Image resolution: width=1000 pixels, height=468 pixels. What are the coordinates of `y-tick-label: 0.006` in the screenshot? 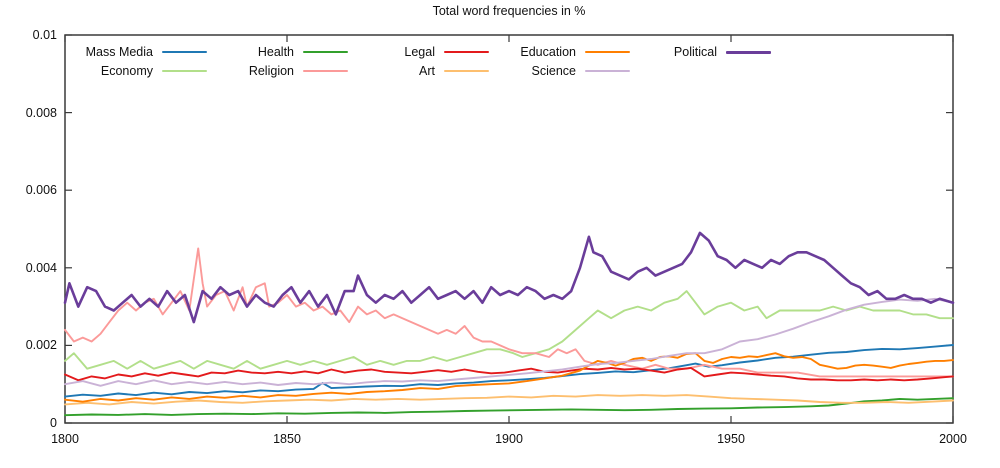 It's located at (41, 190).